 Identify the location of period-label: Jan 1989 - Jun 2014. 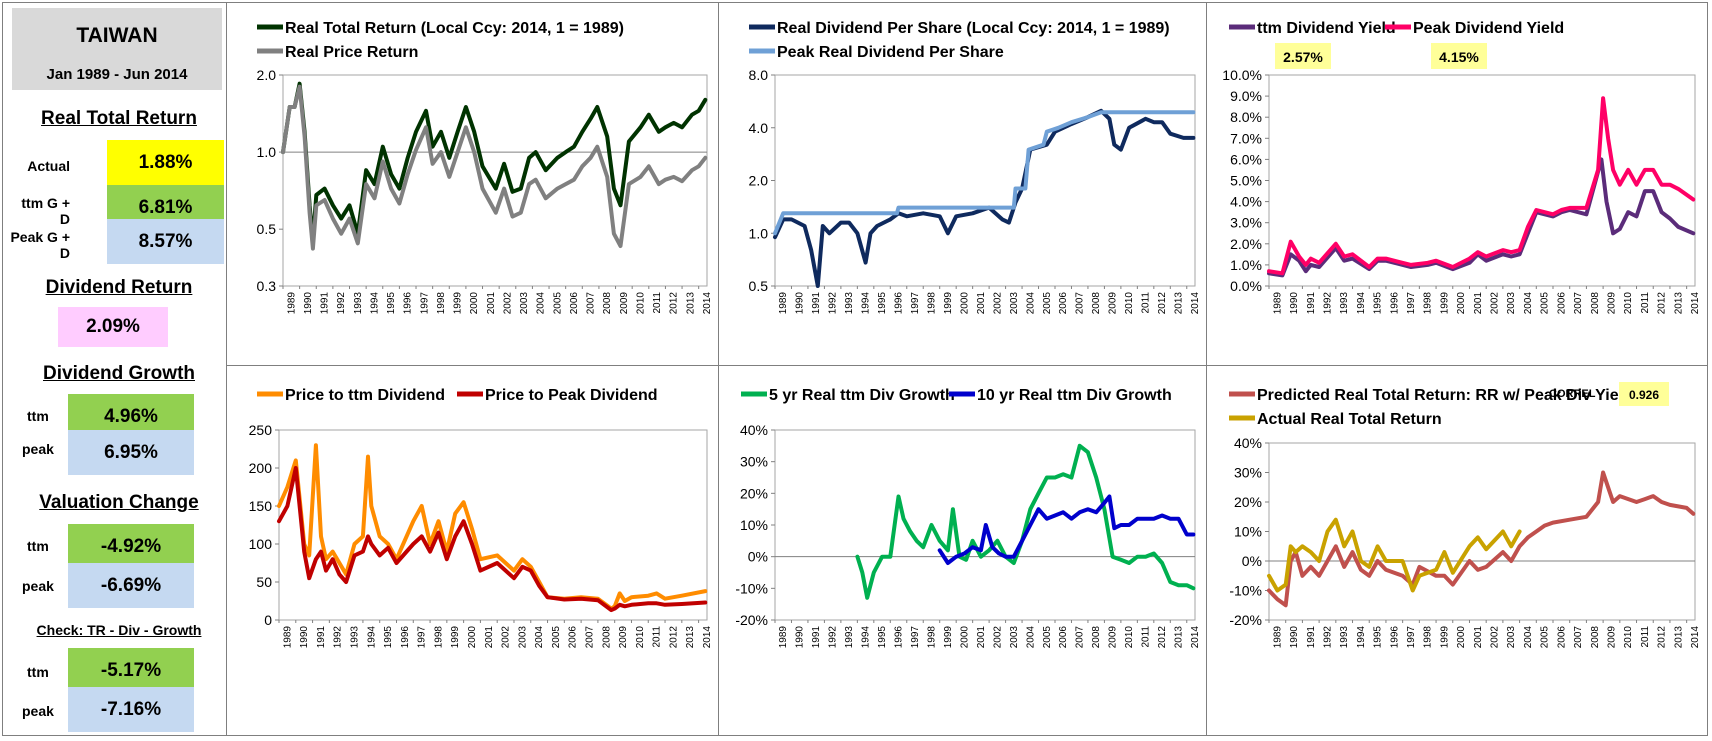
(117, 74).